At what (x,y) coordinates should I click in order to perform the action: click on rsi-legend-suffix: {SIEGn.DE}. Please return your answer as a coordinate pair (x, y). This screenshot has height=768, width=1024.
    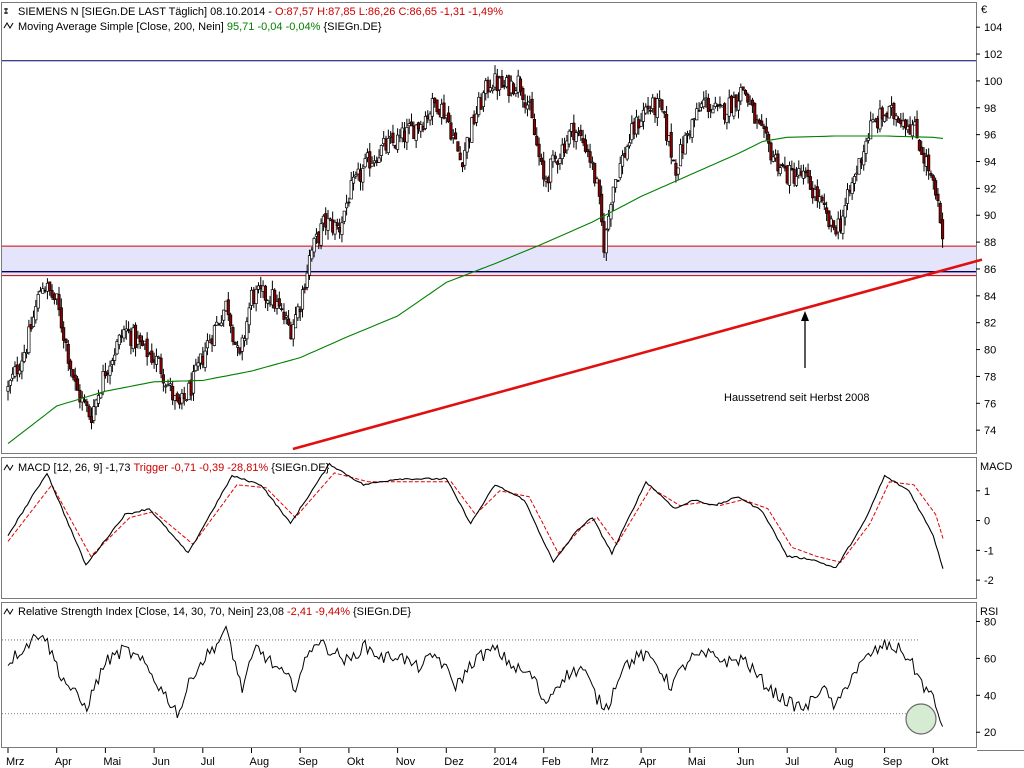
    Looking at the image, I should click on (382, 612).